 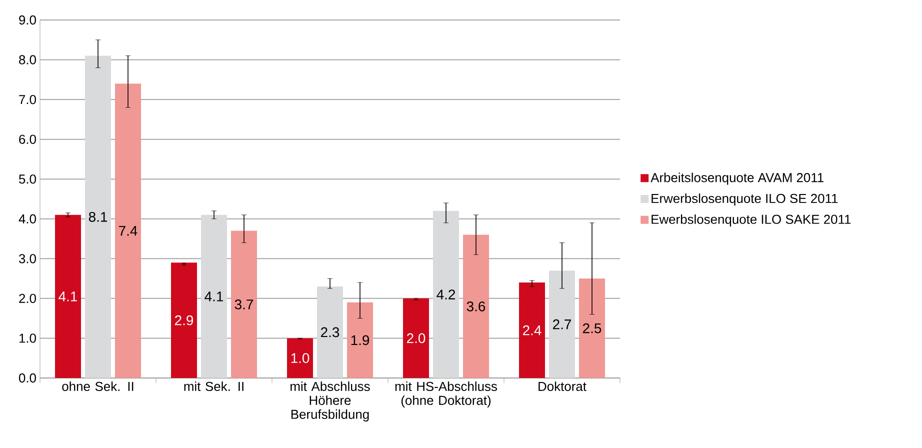 What do you see at coordinates (751, 220) in the screenshot?
I see `legend-label: Ewerbslosenquote ILO SAKE 2011` at bounding box center [751, 220].